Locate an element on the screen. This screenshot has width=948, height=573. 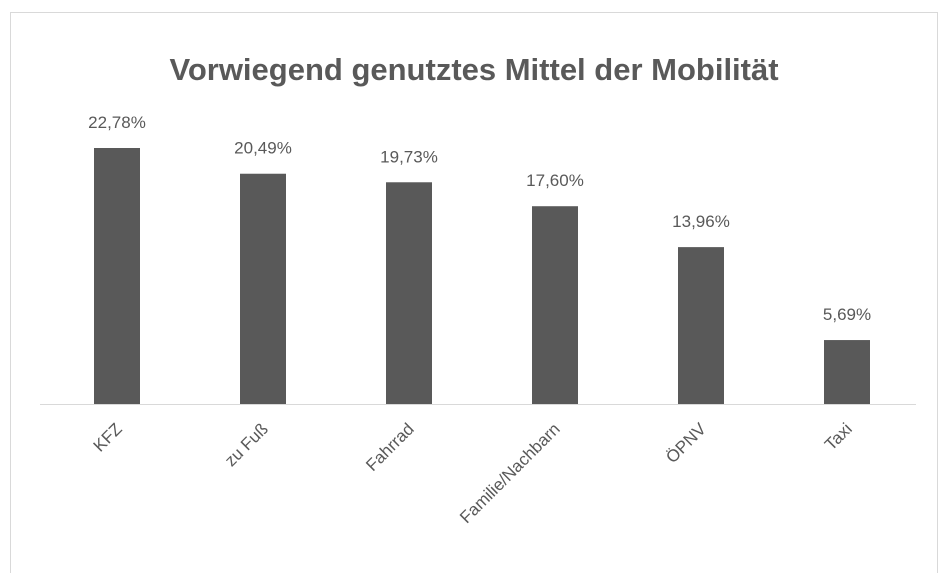
value-label: 17,60% is located at coordinates (555, 180).